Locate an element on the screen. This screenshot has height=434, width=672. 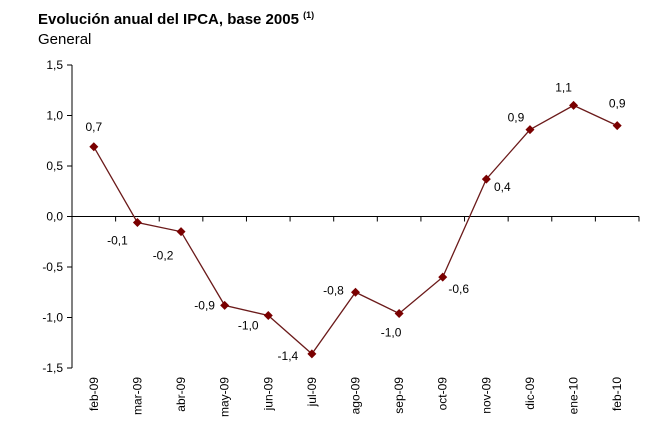
data-label: -0,6 is located at coordinates (458, 289).